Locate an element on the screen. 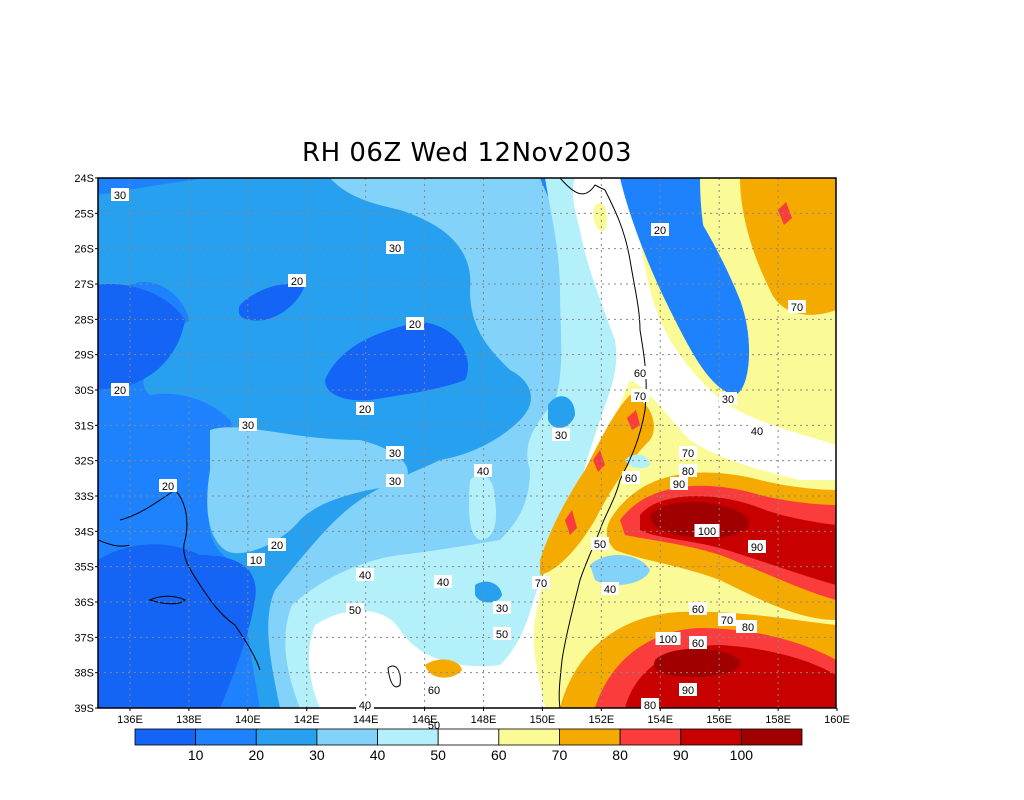  lon-tick-label: 160E is located at coordinates (837, 720).